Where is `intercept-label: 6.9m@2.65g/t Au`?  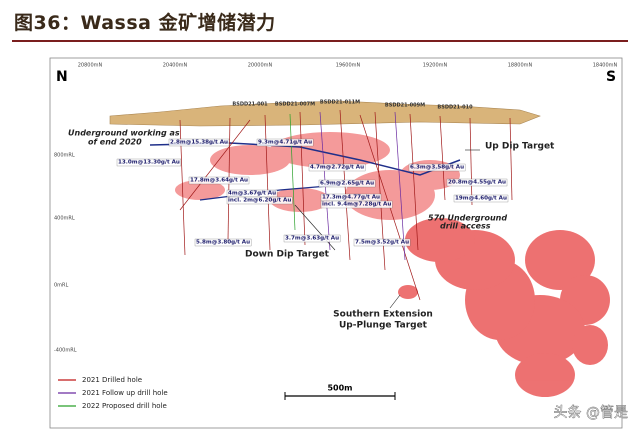 intercept-label: 6.9m@2.65g/t Au is located at coordinates (347, 184).